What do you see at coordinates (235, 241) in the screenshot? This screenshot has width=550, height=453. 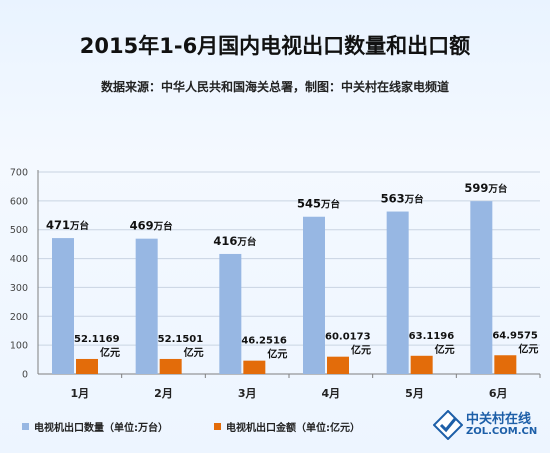 I see `data-label-qty: 416万台` at bounding box center [235, 241].